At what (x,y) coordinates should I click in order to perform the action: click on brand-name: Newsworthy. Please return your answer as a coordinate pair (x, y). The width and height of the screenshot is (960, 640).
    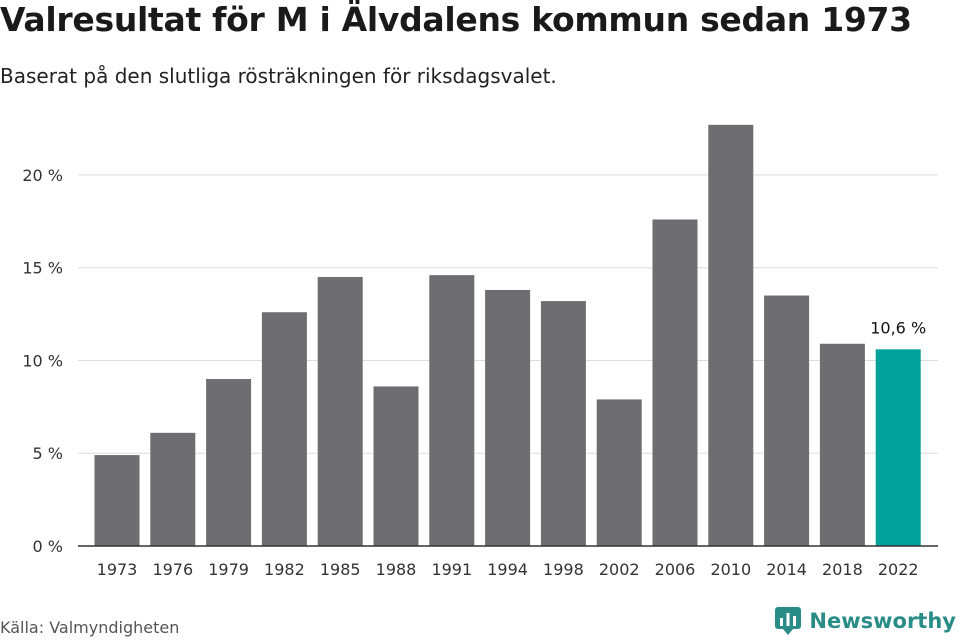
    Looking at the image, I should click on (882, 621).